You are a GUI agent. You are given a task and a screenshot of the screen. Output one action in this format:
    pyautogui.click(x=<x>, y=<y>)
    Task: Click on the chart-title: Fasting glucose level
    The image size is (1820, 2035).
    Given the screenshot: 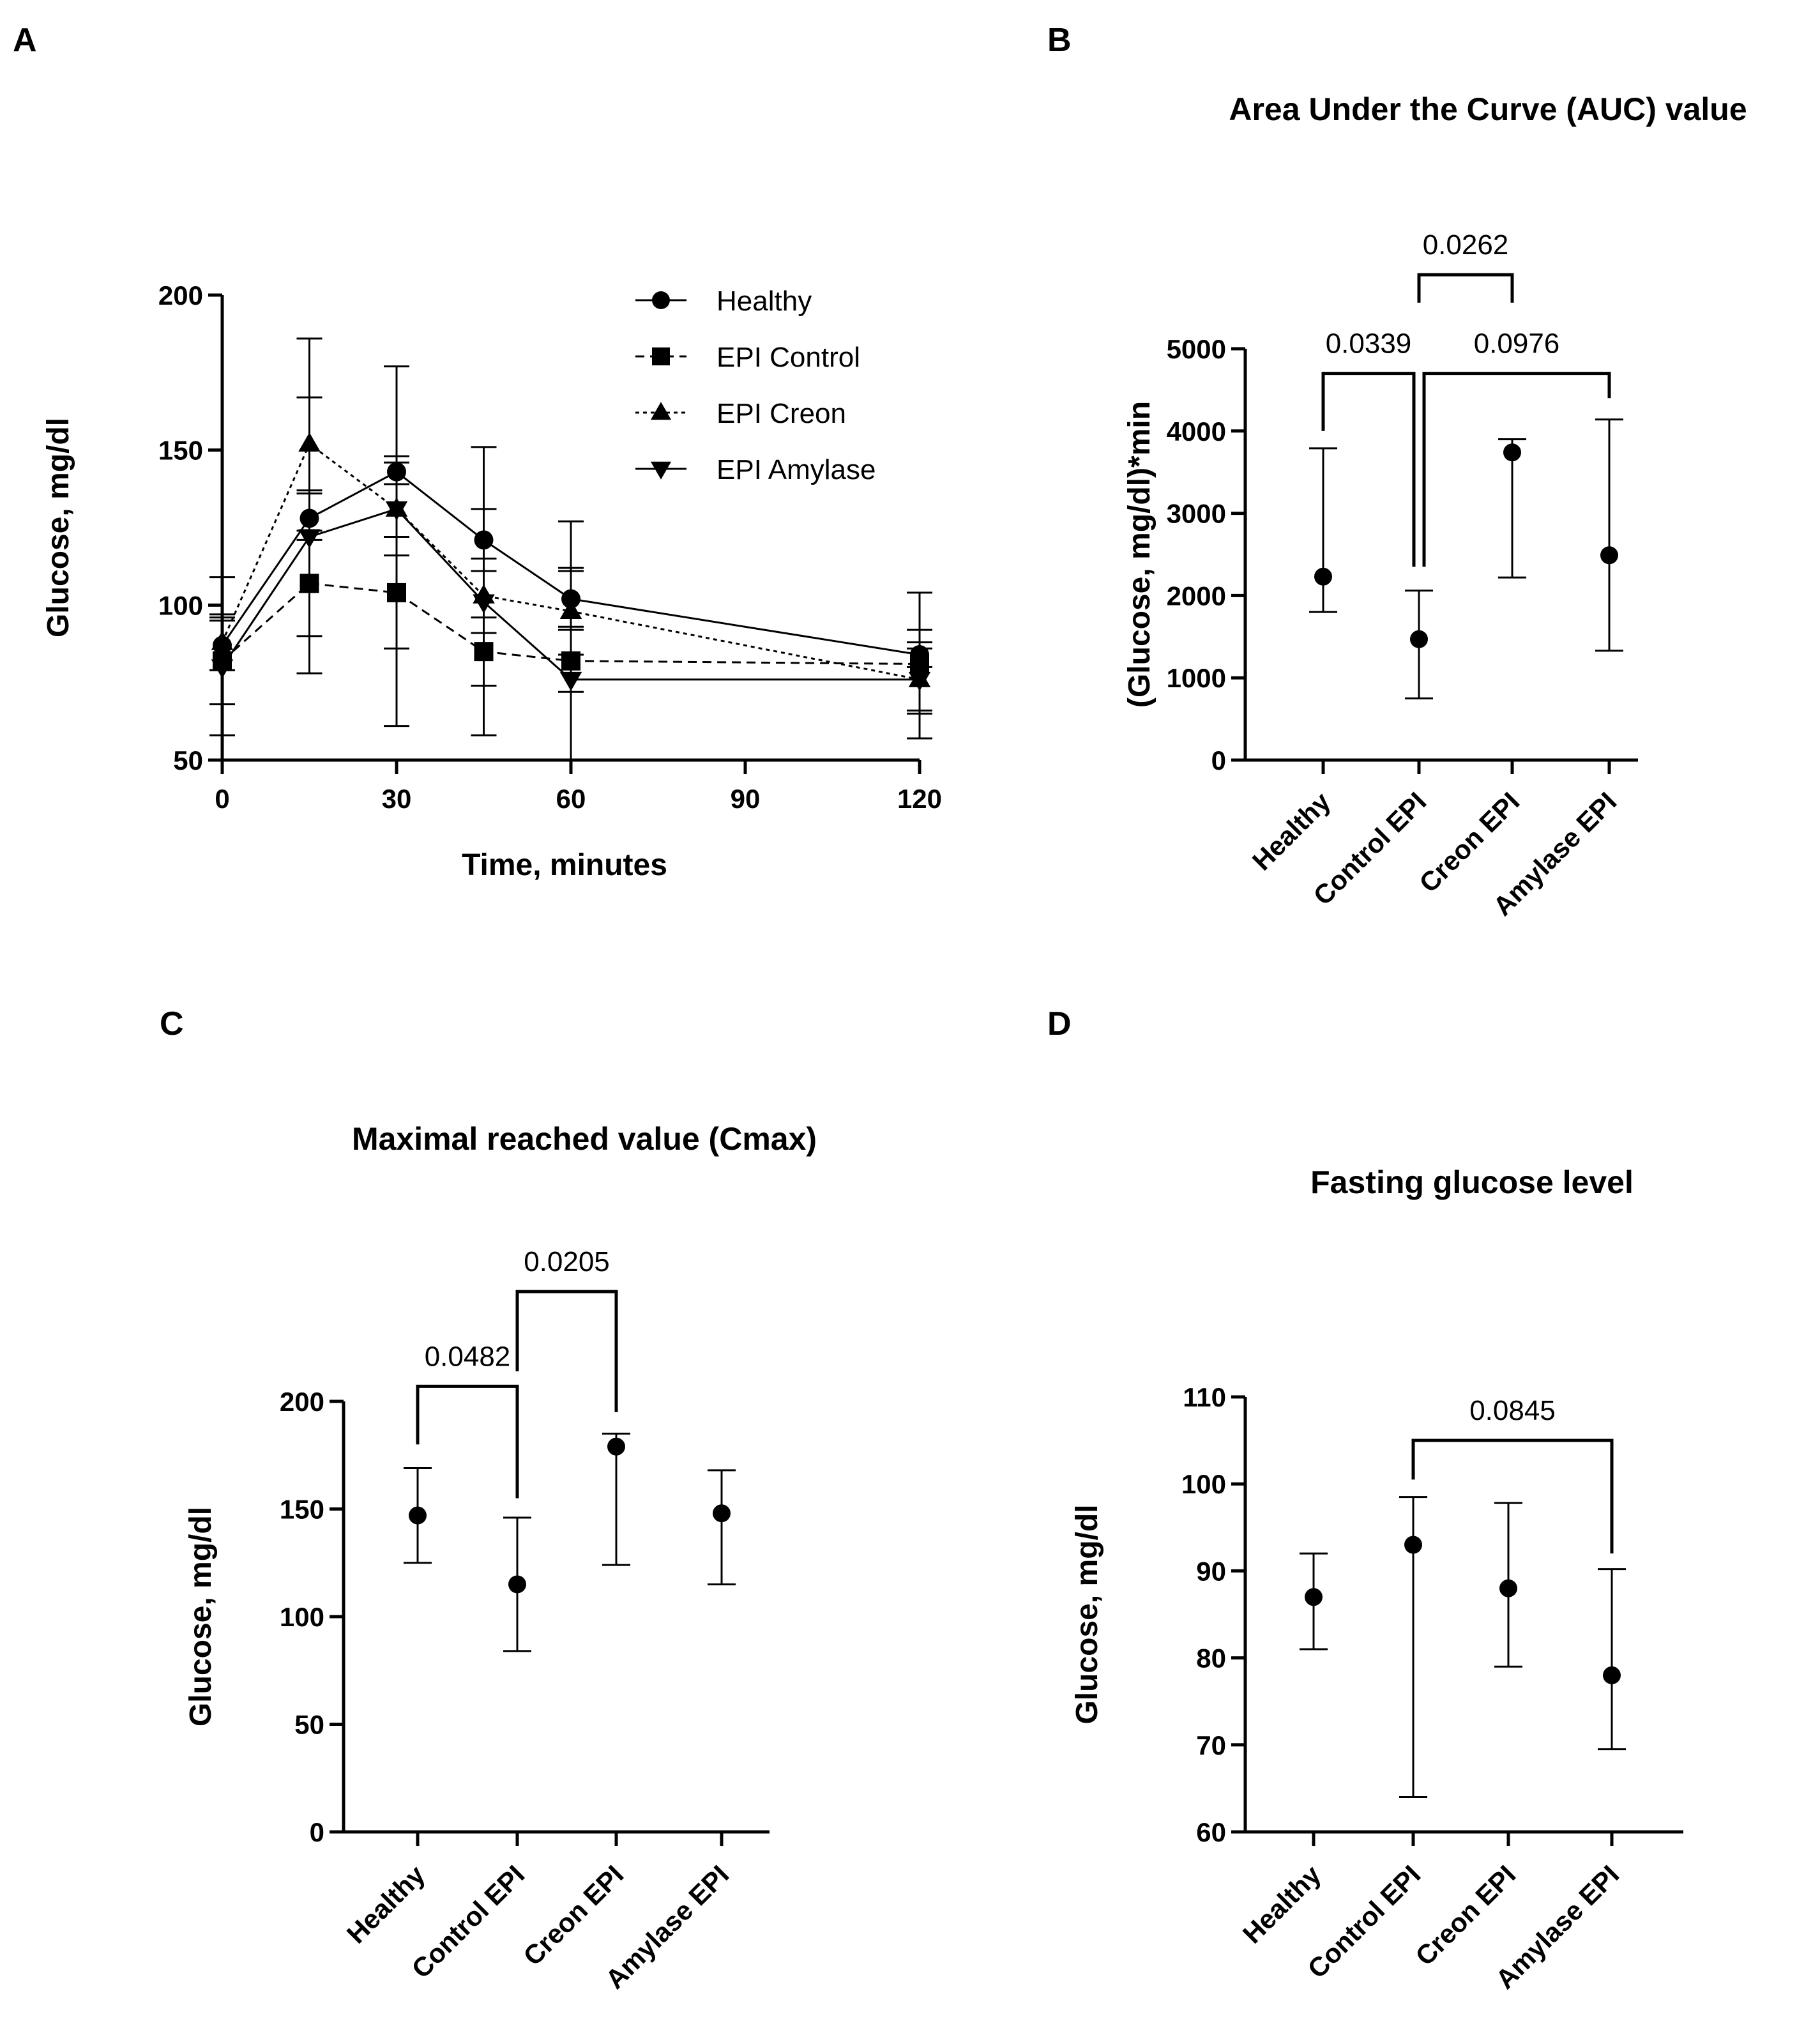 What is the action you would take?
    pyautogui.click(x=1472, y=1182)
    